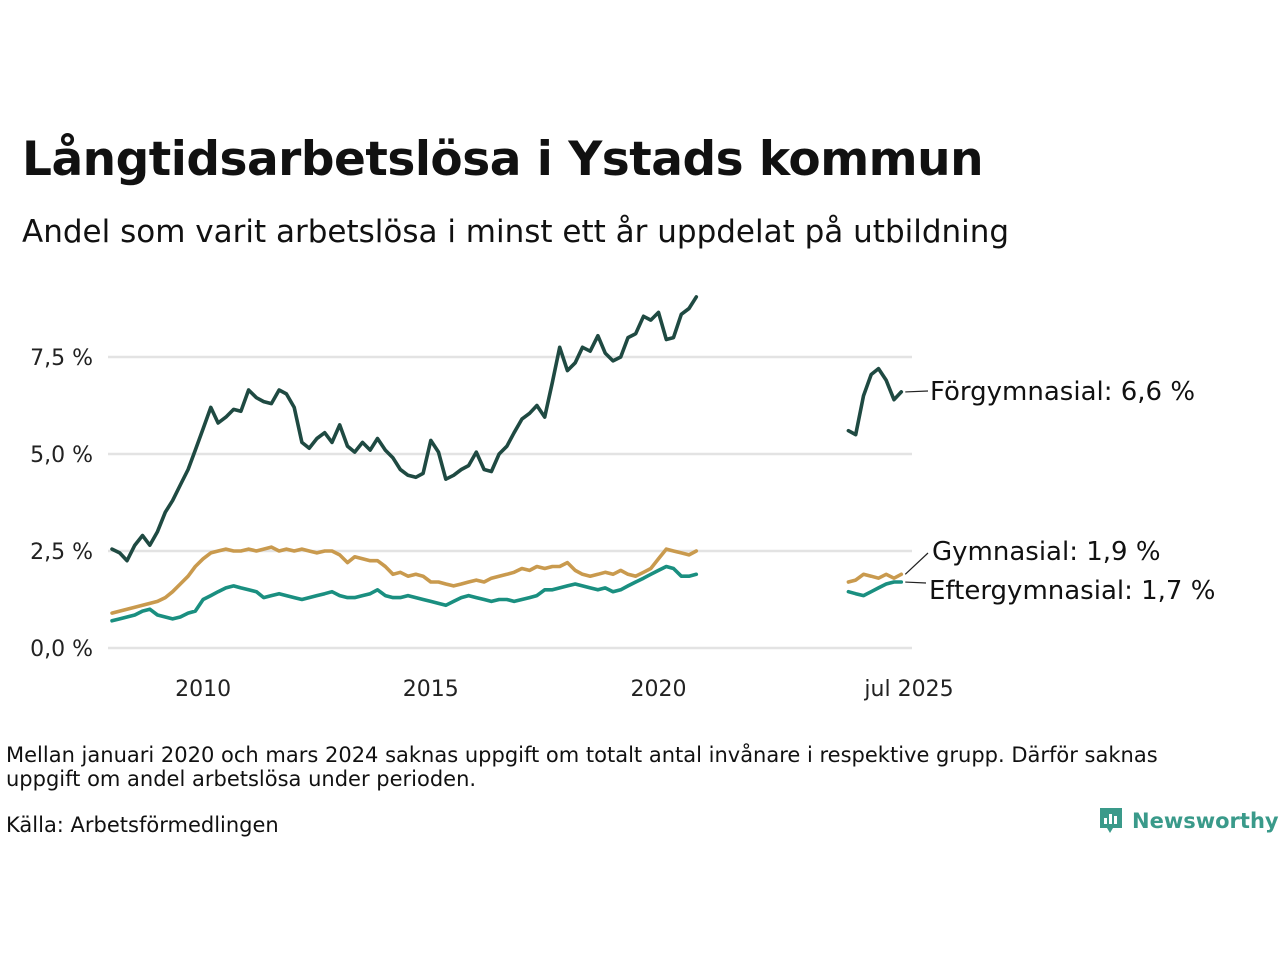  I want to click on x-tick-label: 2020, so click(659, 689).